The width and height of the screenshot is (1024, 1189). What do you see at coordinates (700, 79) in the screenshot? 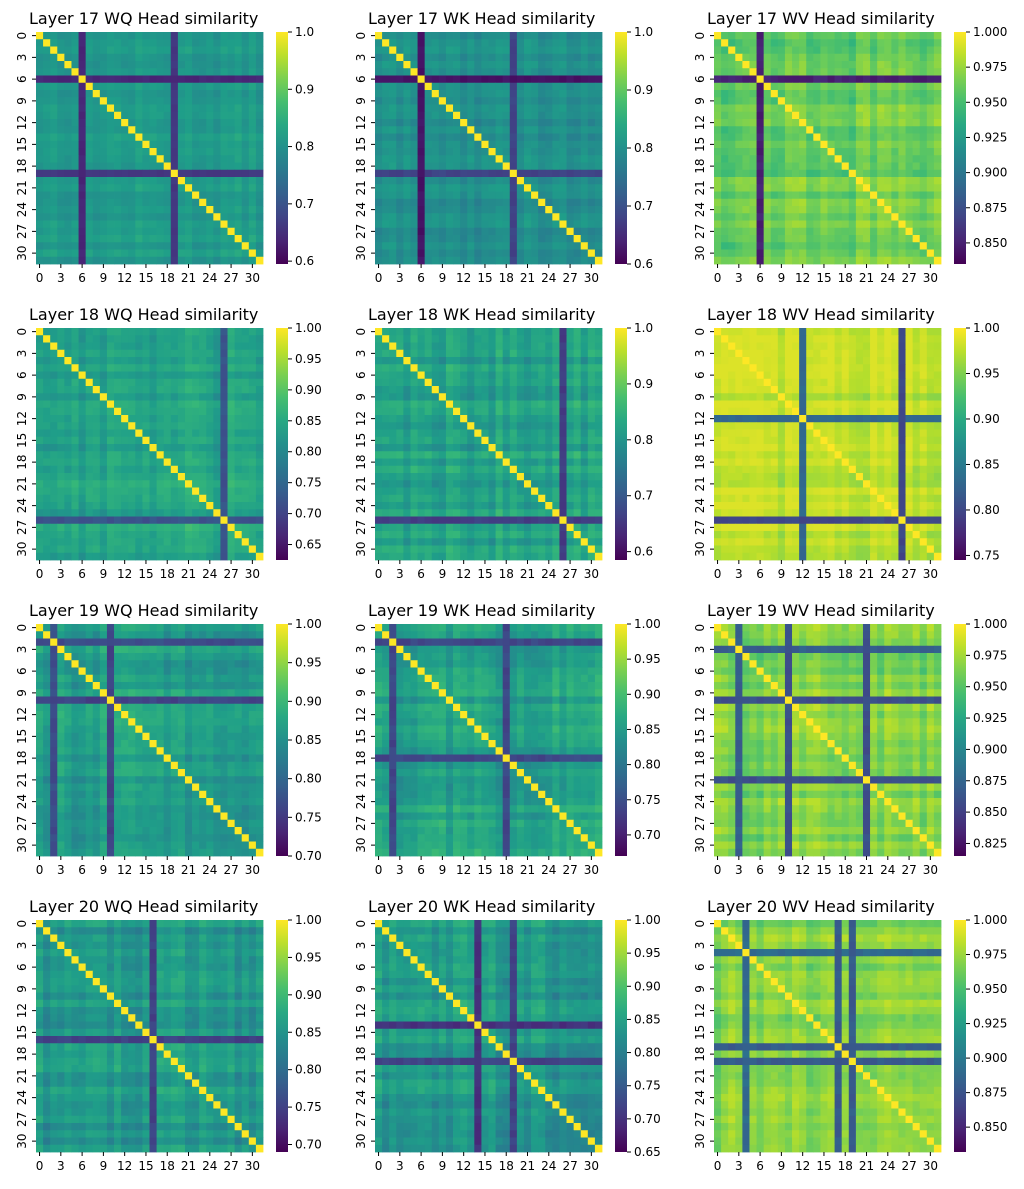
I see `y-tick-label: 6` at bounding box center [700, 79].